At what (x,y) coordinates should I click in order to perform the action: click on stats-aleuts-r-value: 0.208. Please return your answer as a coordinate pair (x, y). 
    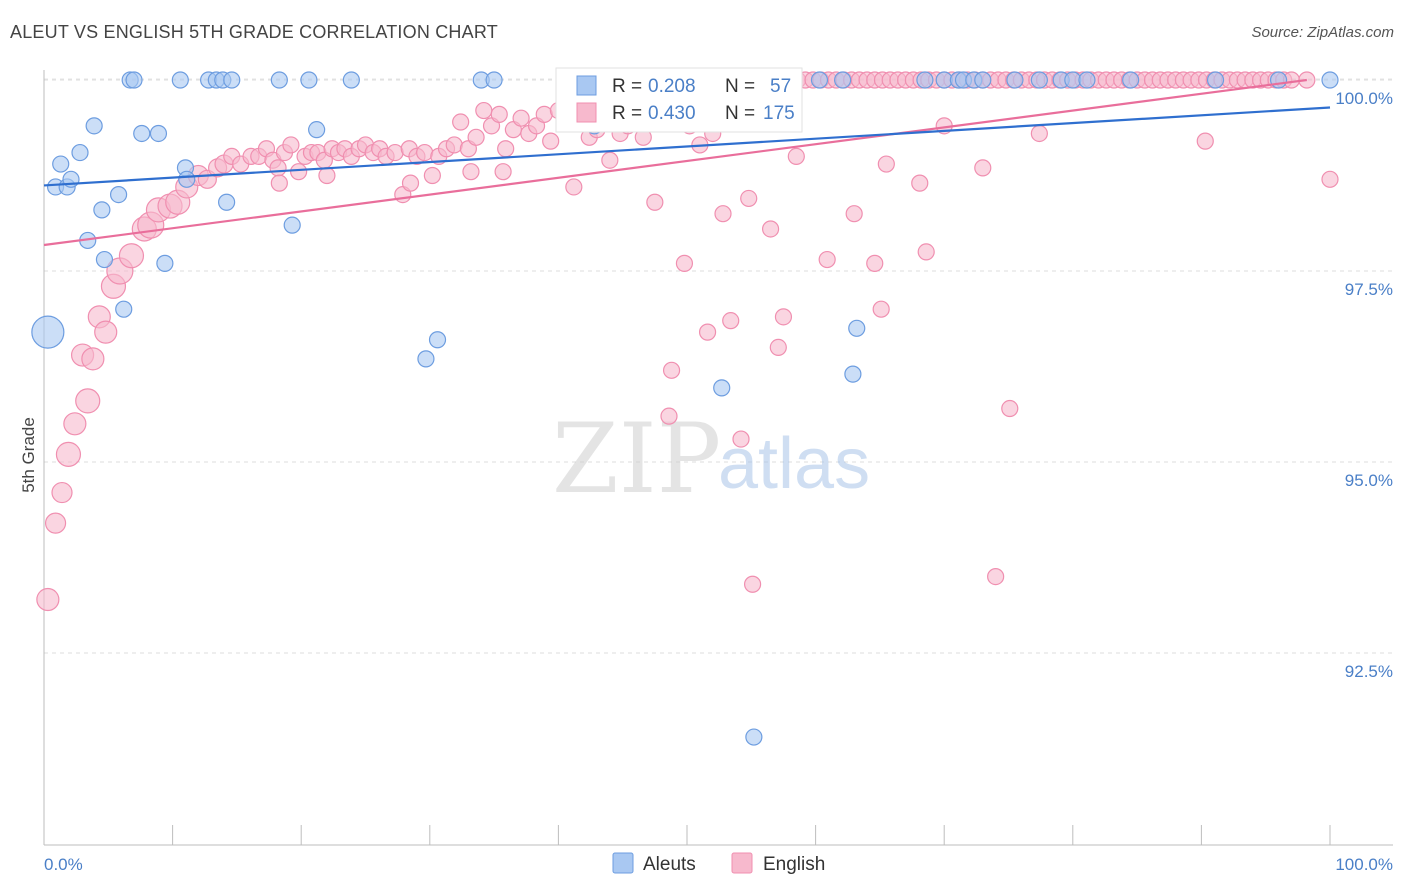
    Looking at the image, I should click on (672, 86).